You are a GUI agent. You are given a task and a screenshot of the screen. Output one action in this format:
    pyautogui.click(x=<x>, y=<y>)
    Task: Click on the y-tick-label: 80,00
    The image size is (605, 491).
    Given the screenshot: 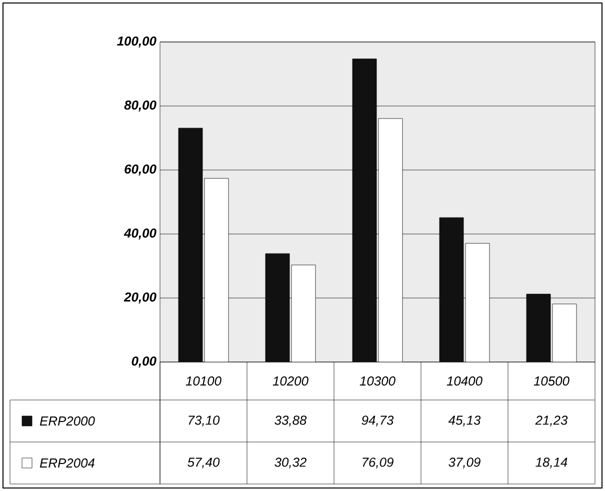 What is the action you would take?
    pyautogui.click(x=140, y=106)
    